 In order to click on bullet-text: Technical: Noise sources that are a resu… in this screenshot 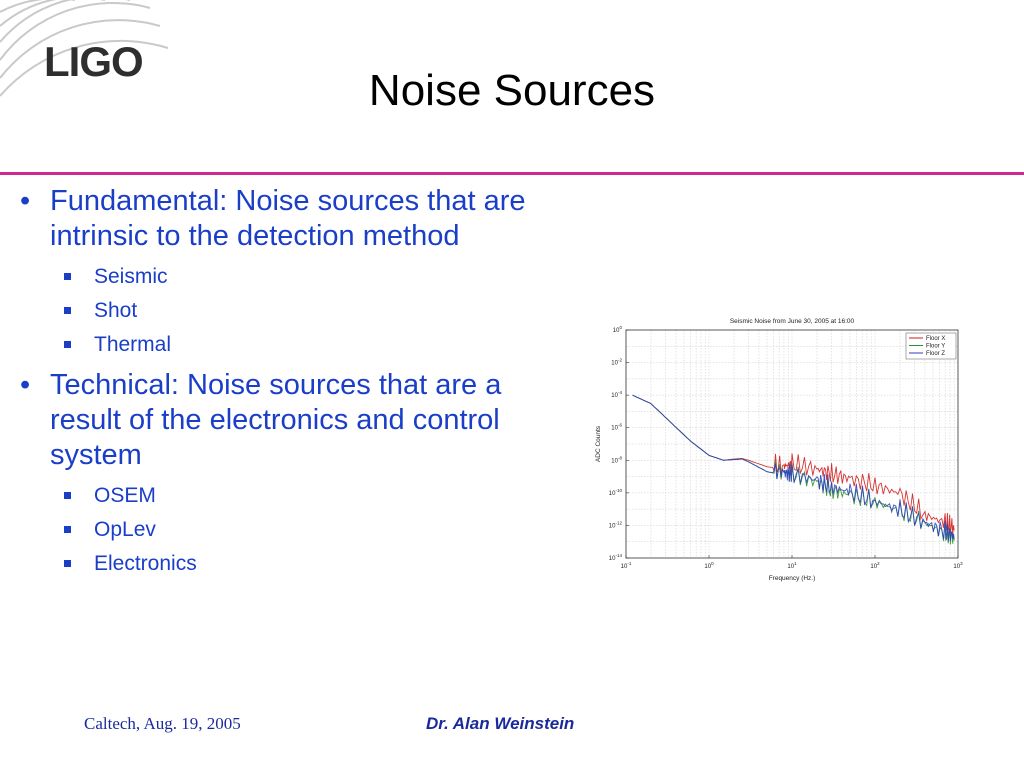, I will do `click(276, 420)`.